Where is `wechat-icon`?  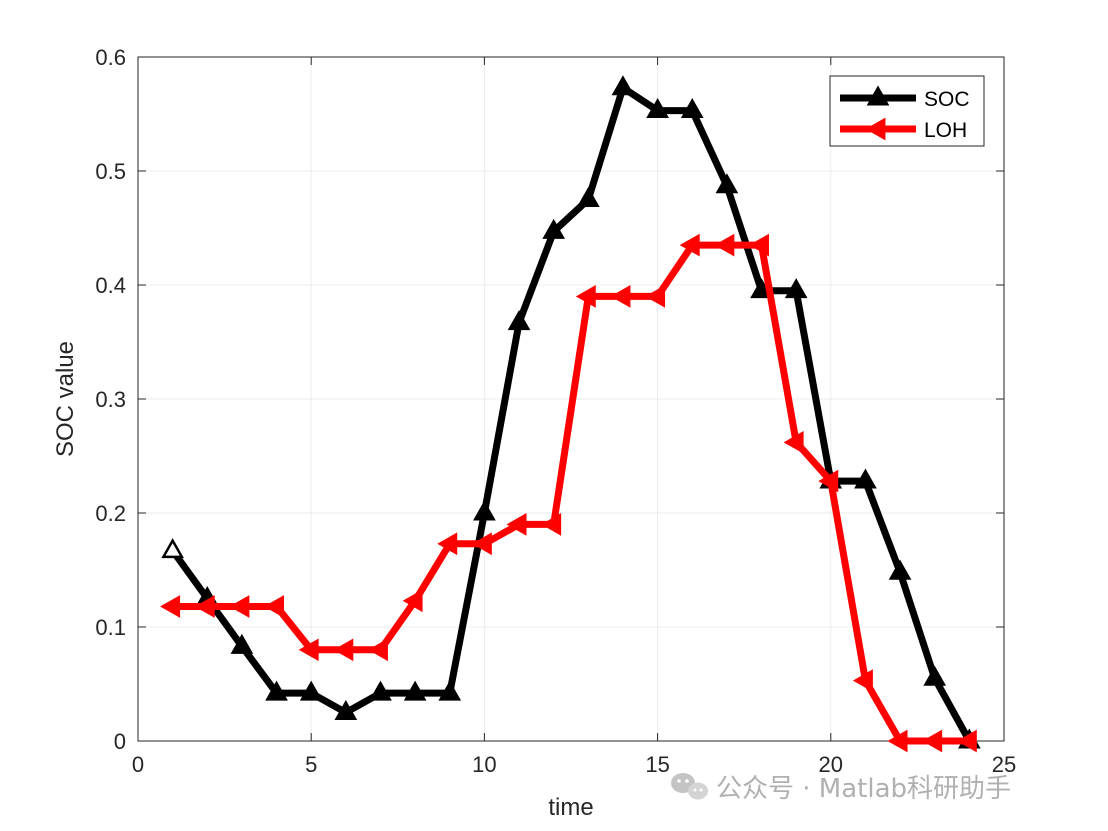
wechat-icon is located at coordinates (689, 786).